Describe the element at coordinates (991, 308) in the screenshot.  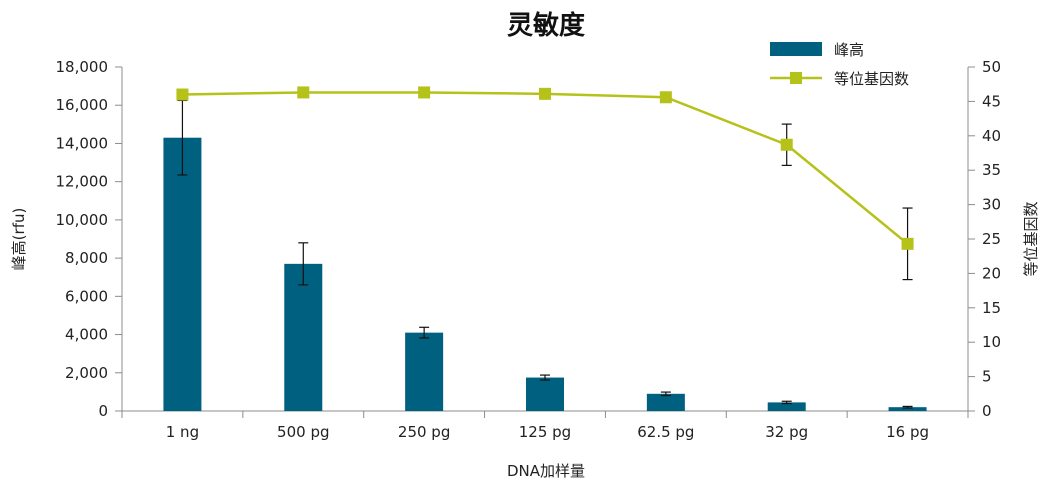
I see `right-axis-tick-label: 15` at that location.